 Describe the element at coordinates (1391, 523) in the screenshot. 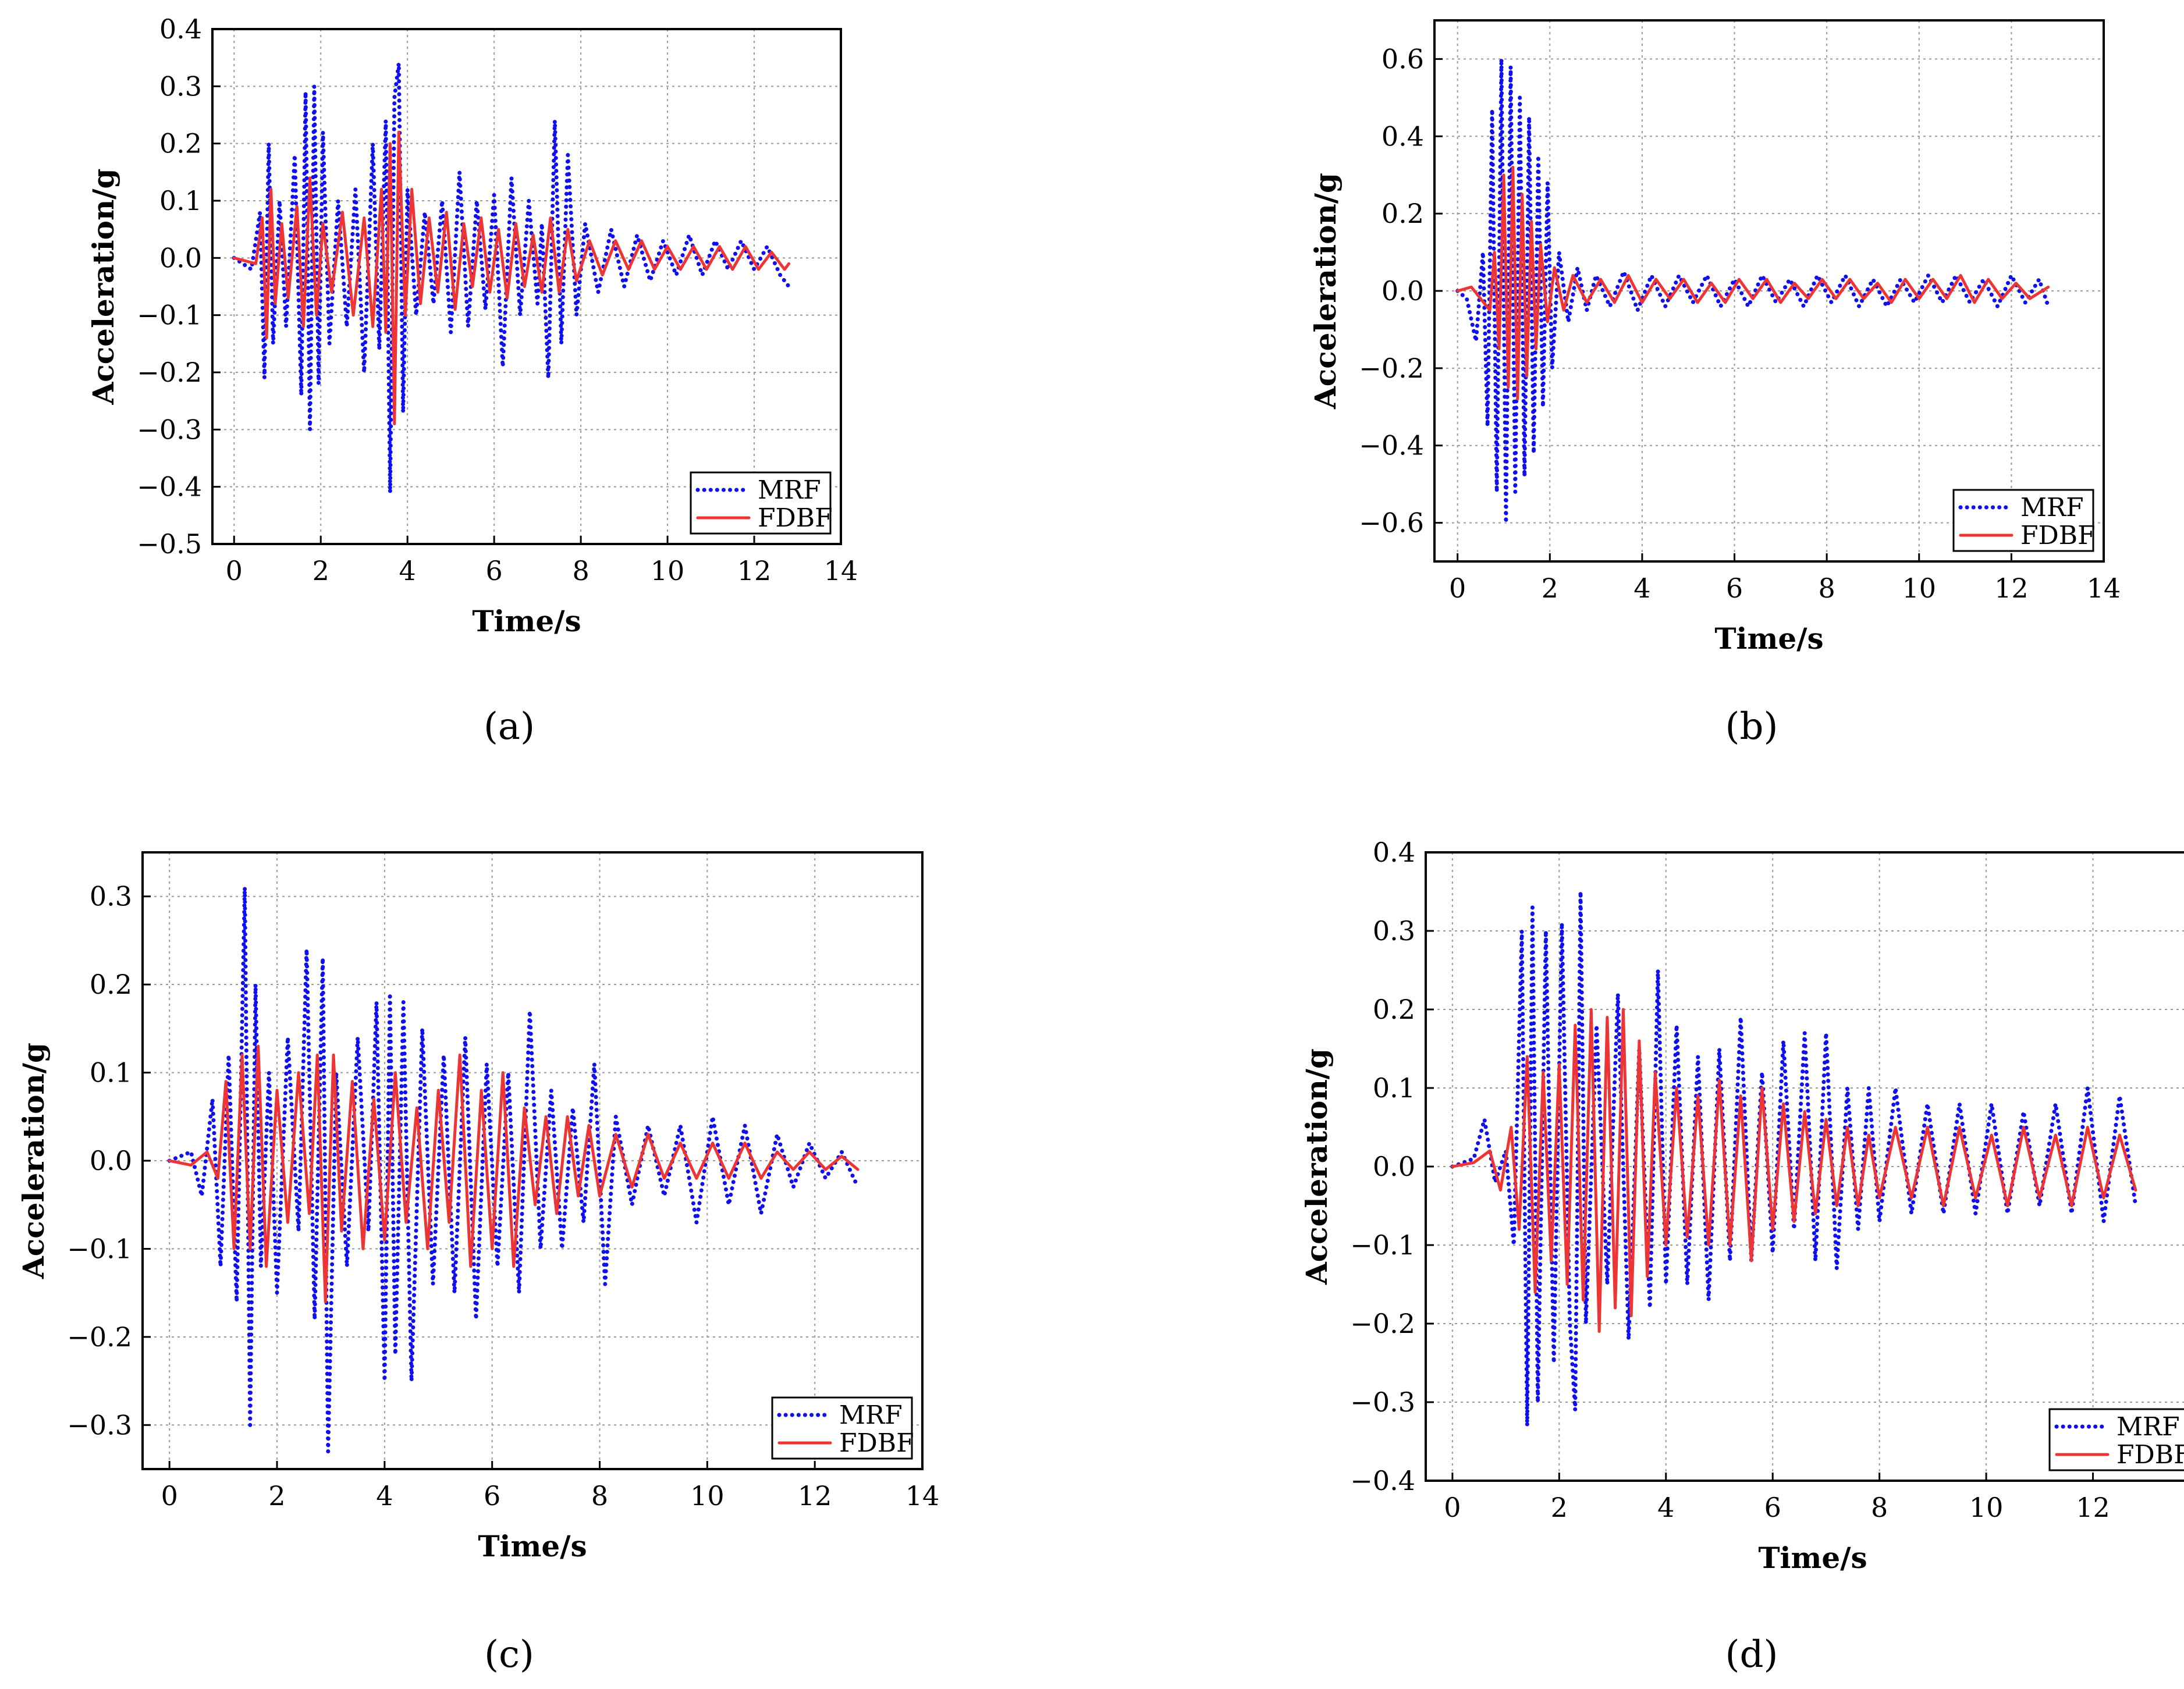

I see `y-tick-label: −0.6` at that location.